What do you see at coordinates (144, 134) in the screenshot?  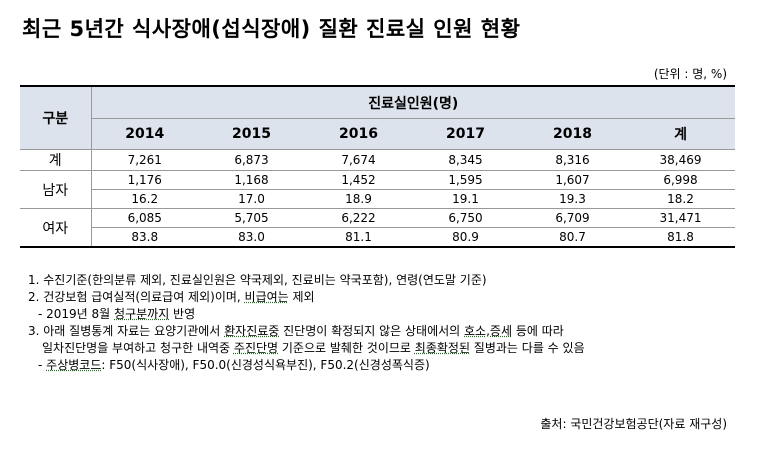 I see `column-header: 2014` at bounding box center [144, 134].